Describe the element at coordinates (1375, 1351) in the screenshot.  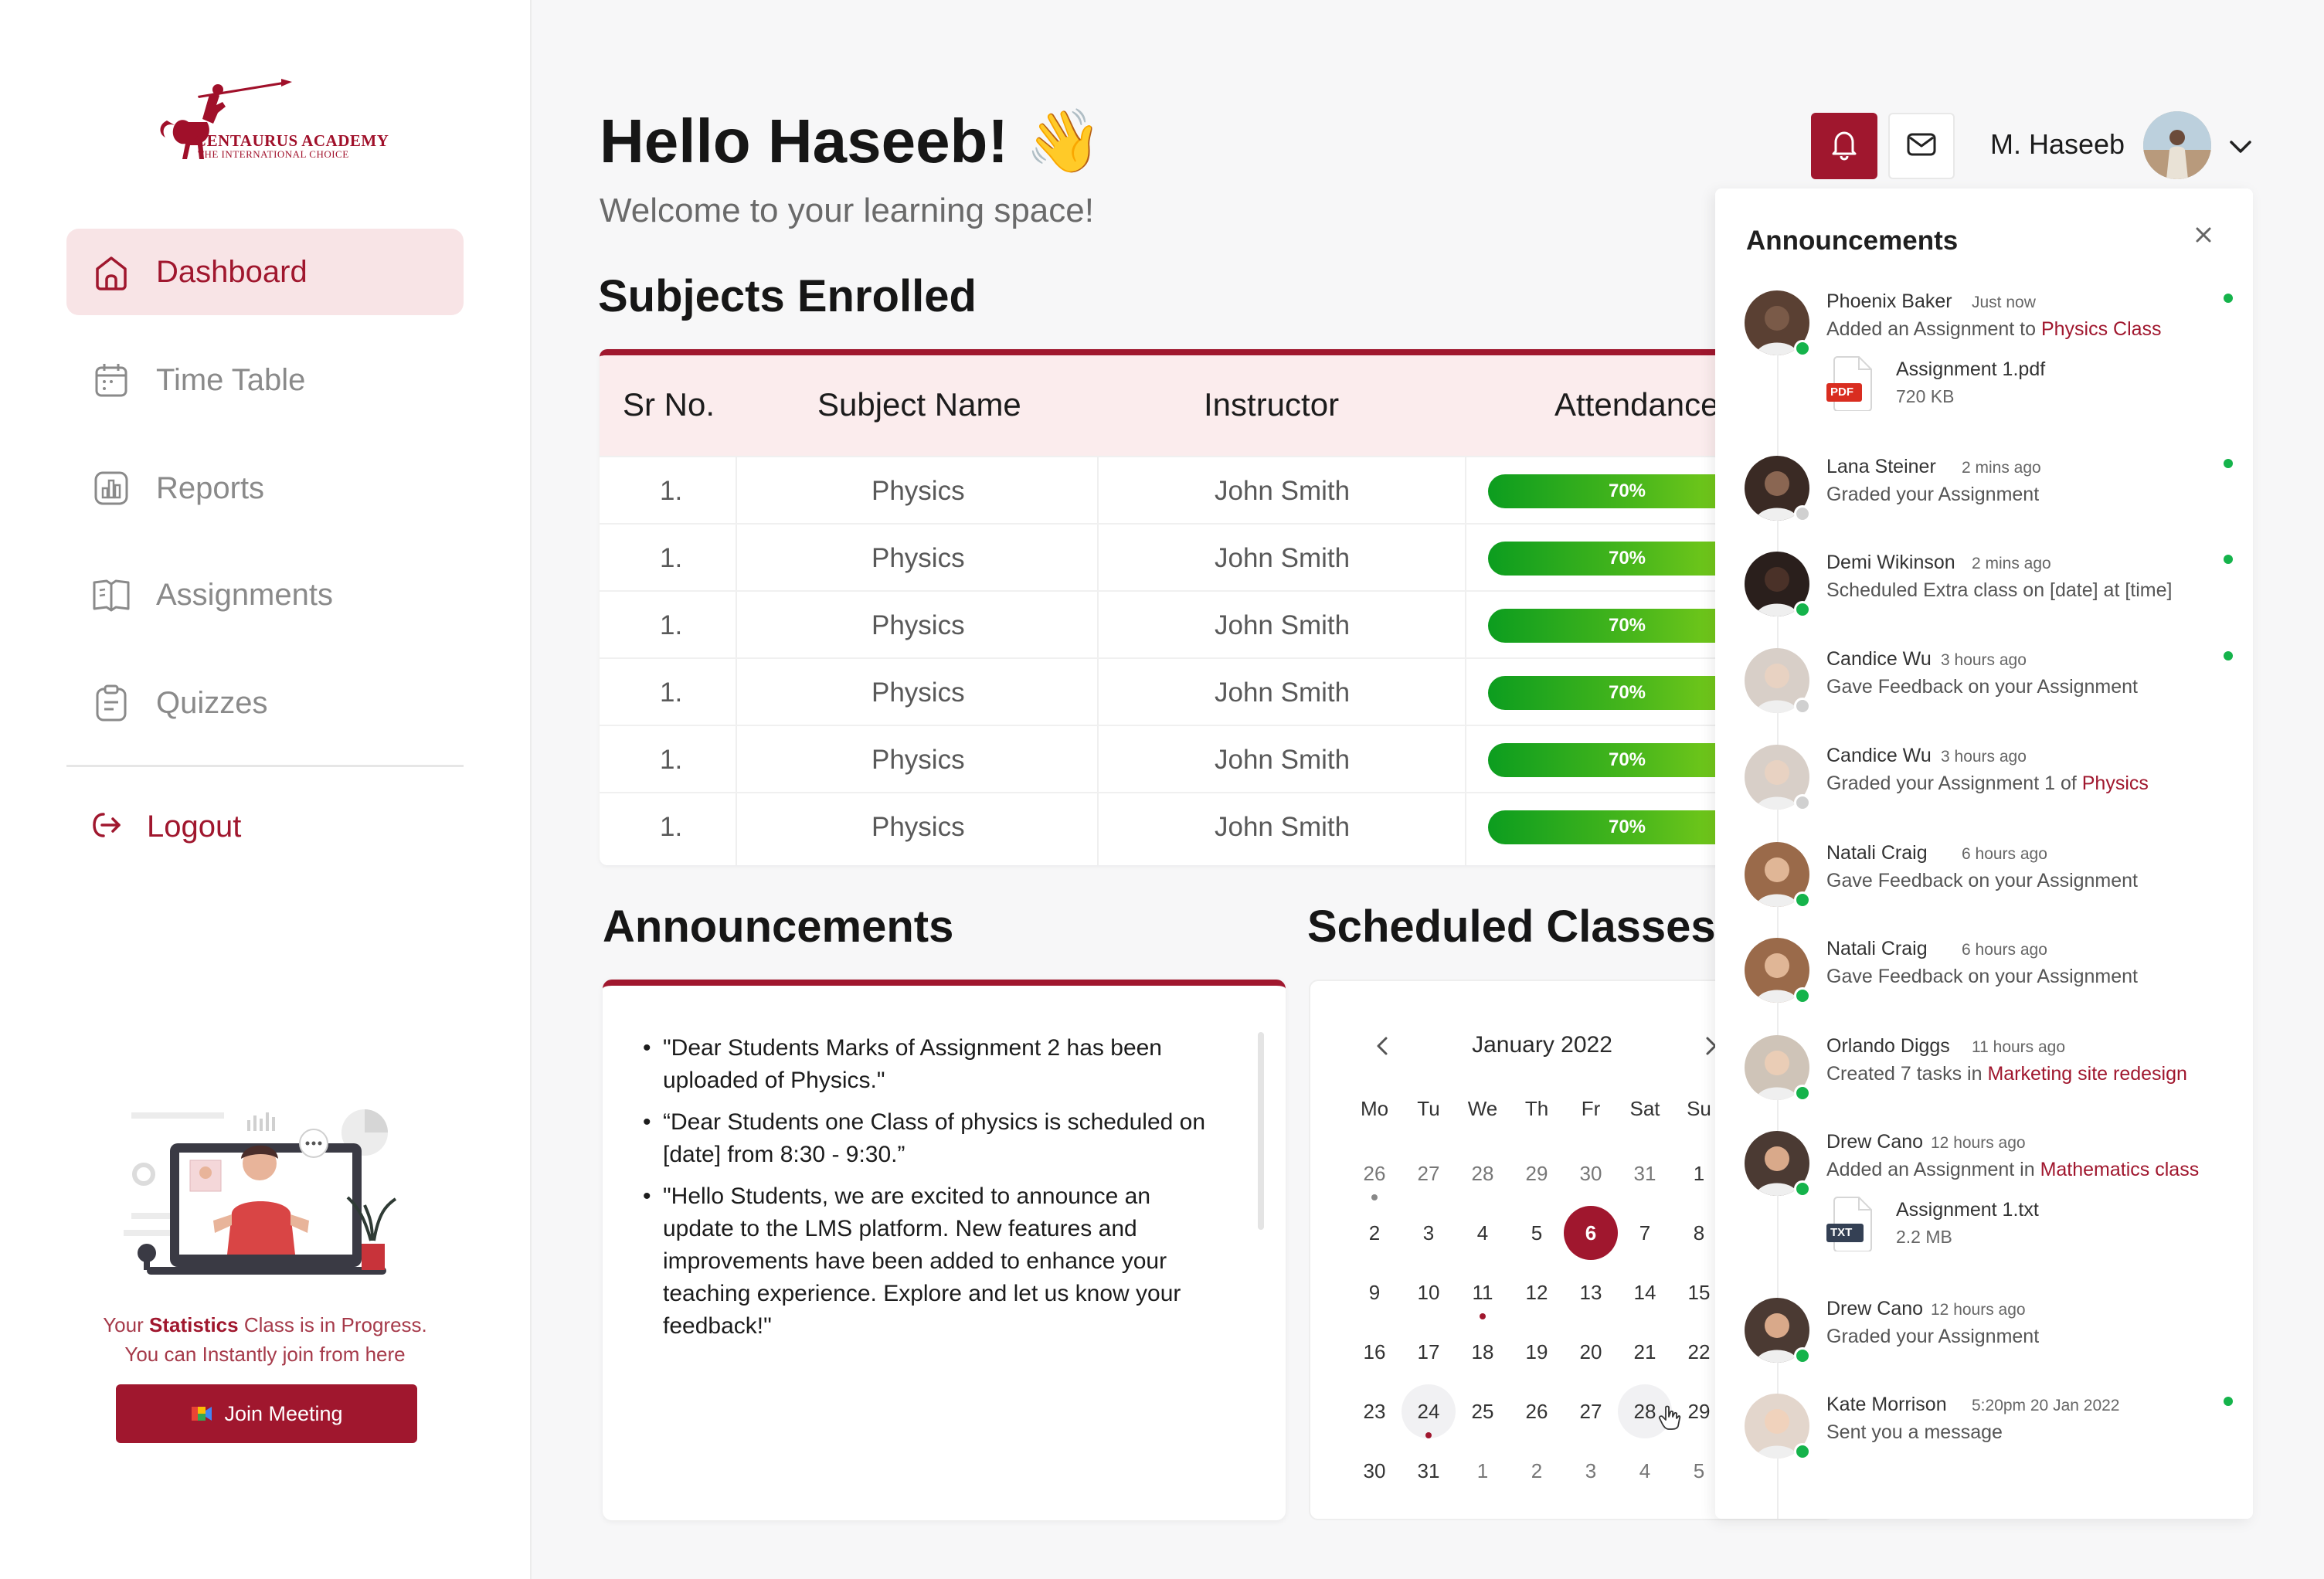
I see `calendar-day: 16` at that location.